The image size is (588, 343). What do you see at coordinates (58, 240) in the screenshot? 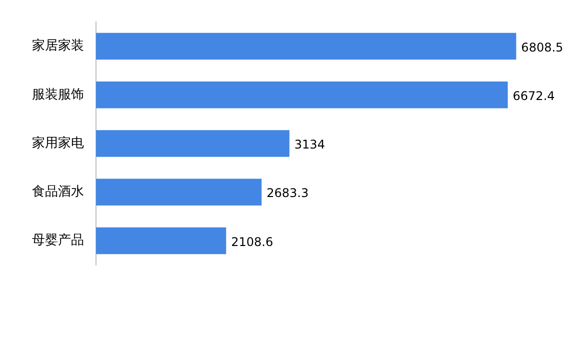
I see `y-tick-label: 母婴产品` at bounding box center [58, 240].